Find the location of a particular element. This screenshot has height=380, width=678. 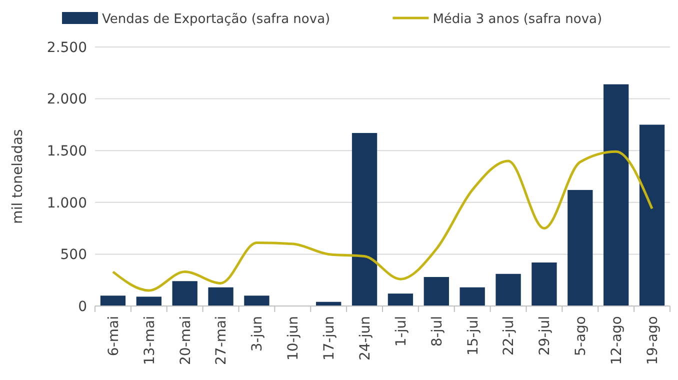

x-tick-label: 20-mai is located at coordinates (186, 340).